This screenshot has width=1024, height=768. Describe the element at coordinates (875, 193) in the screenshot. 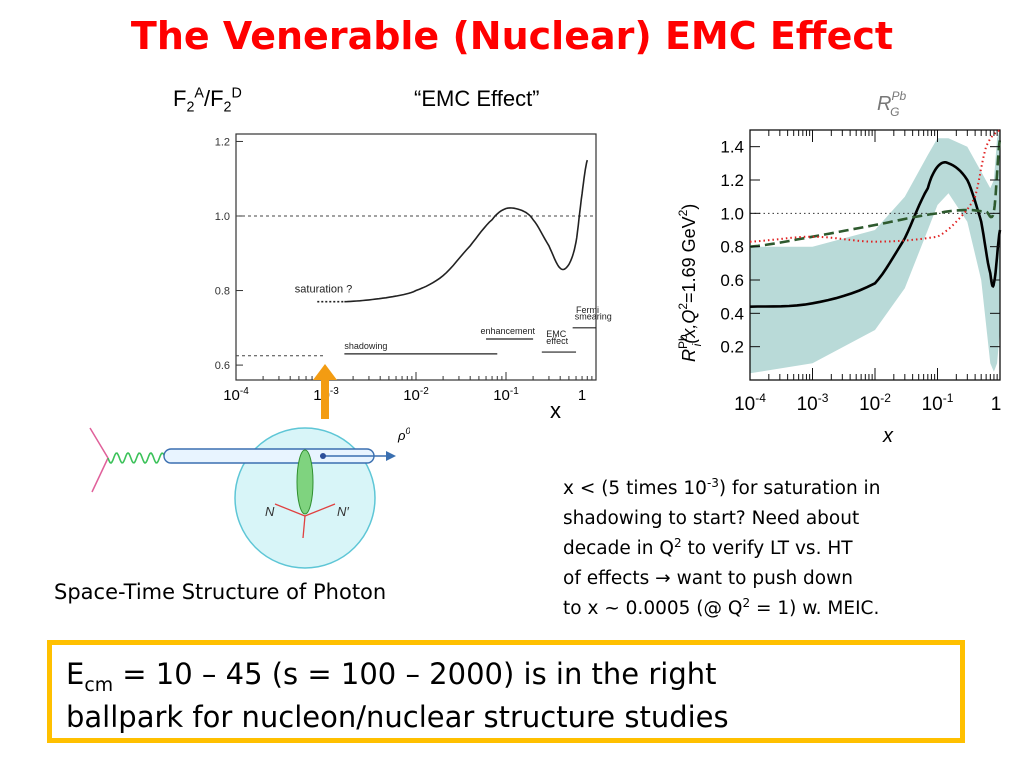

I see `series-dashed-green` at that location.